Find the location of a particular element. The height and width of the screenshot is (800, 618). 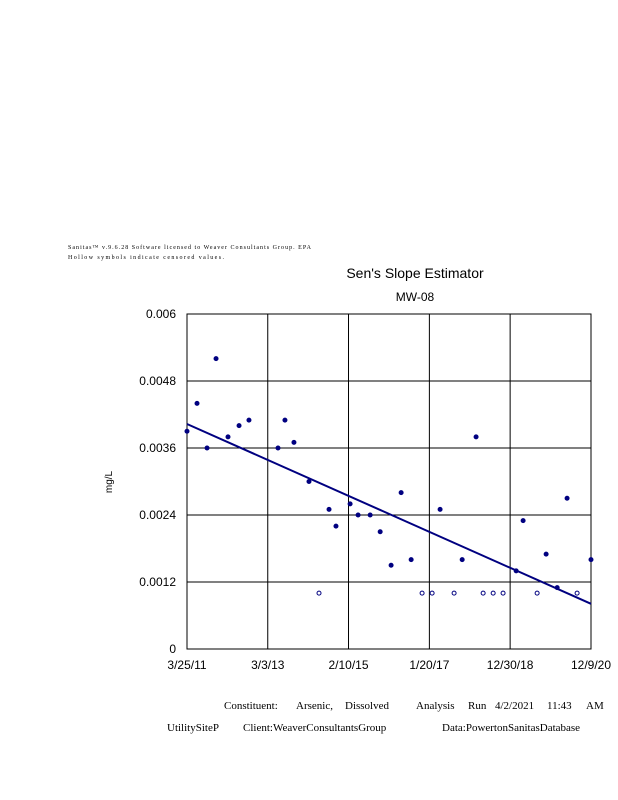

y-tick-label: 0.0024 is located at coordinates (157, 515).